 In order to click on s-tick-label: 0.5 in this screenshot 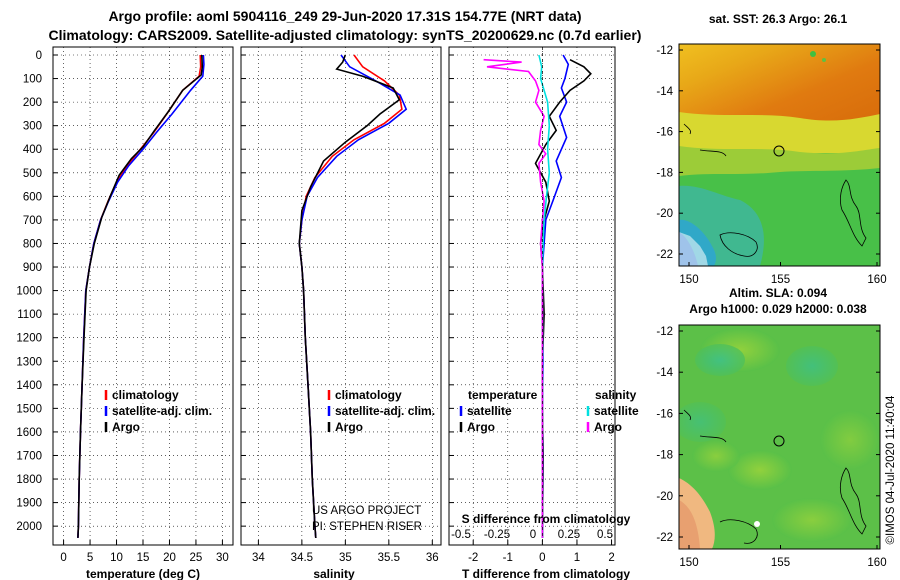, I will do `click(605, 535)`.